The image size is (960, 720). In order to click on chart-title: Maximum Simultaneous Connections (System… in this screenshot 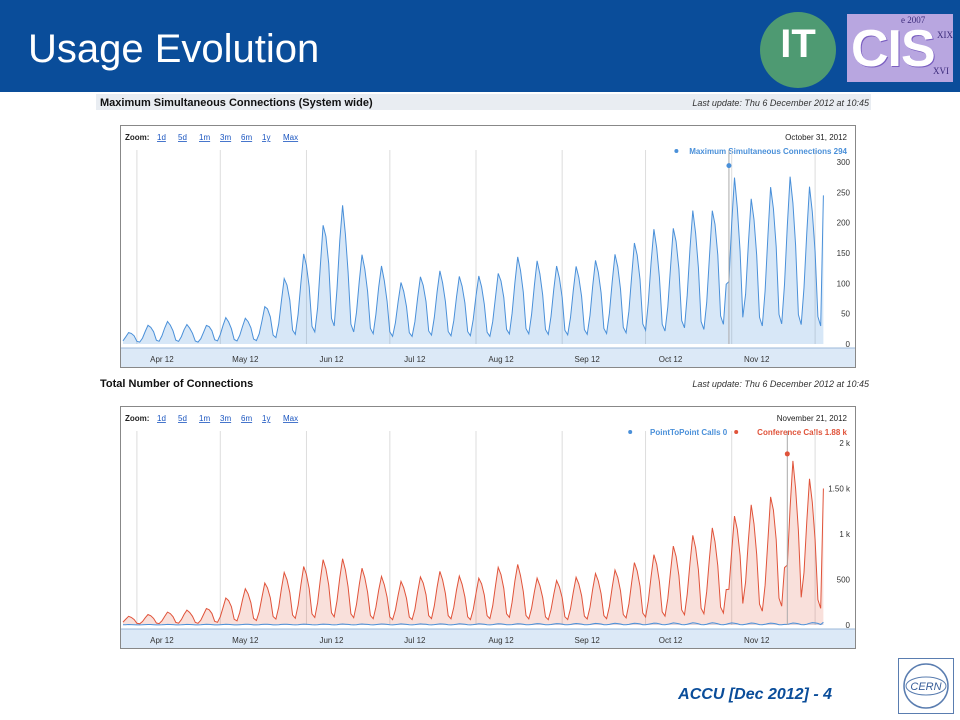, I will do `click(236, 103)`.